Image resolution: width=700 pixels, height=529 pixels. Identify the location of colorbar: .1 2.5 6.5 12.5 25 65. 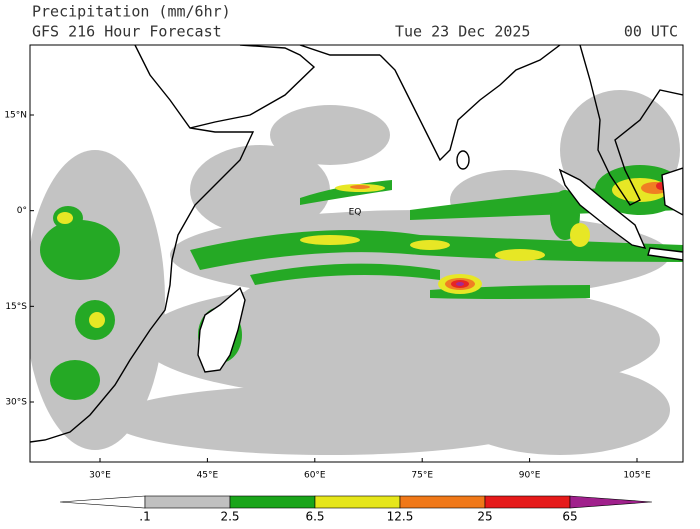
(356, 509).